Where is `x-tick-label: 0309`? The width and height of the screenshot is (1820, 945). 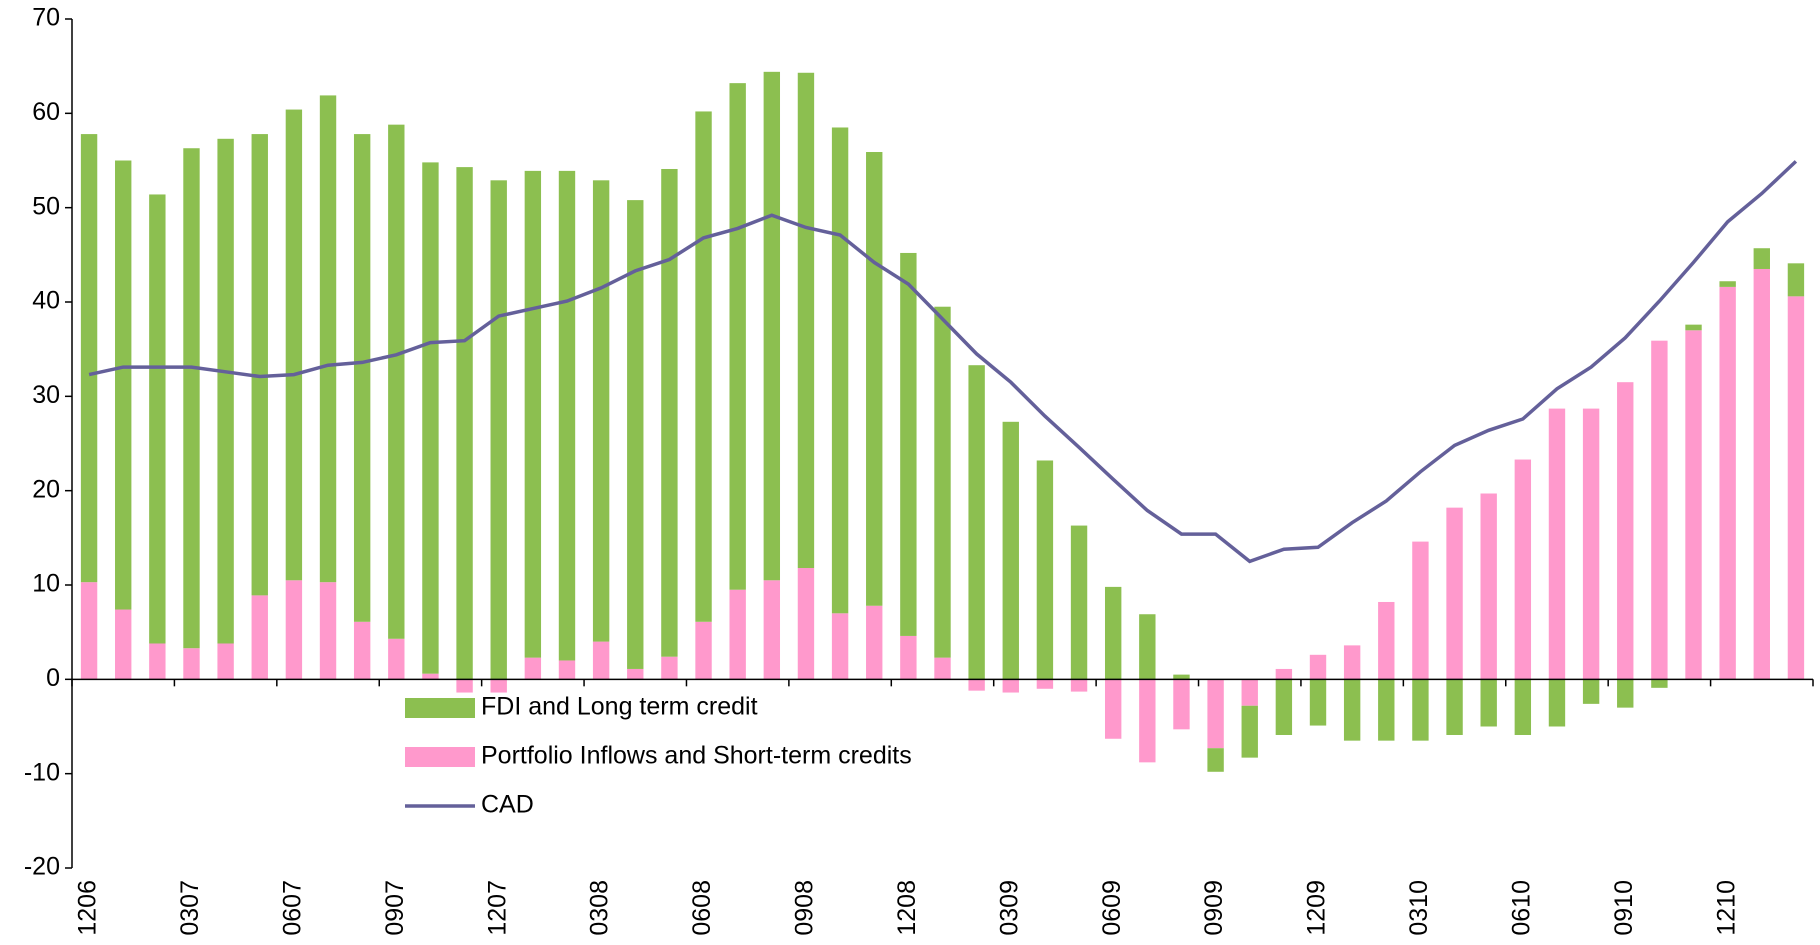 x-tick-label: 0309 is located at coordinates (1009, 908).